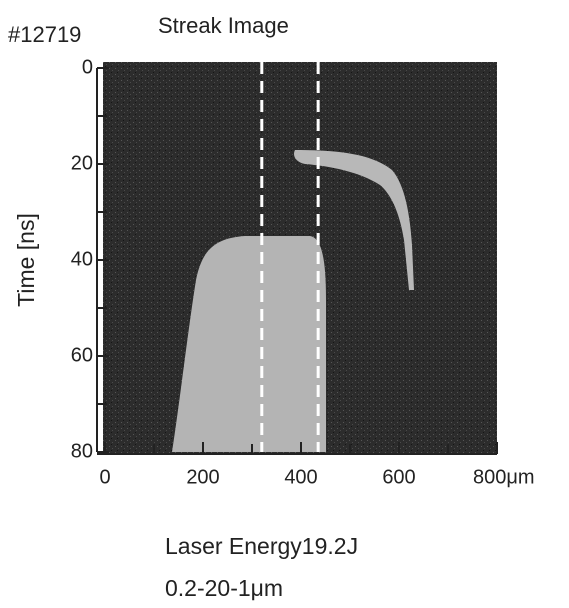 The image size is (569, 608). I want to click on chart-title: Streak Image, so click(223, 25).